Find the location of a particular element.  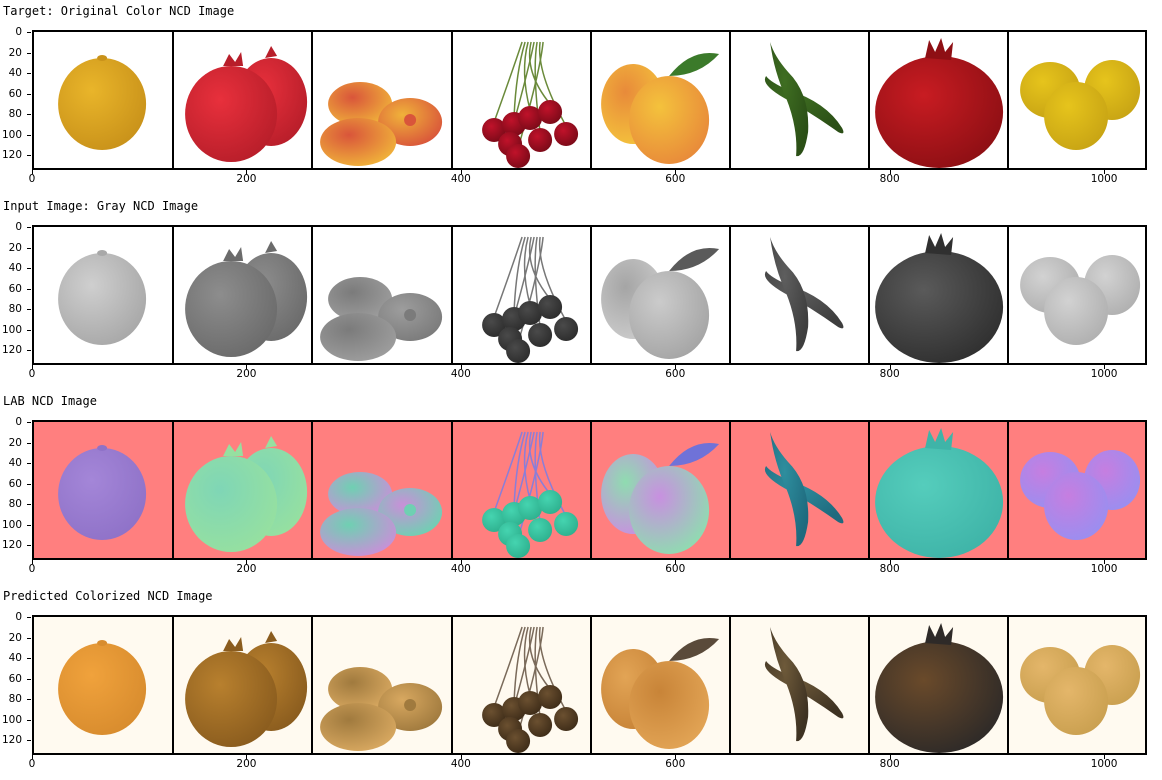

fruit-image-lemon is located at coordinates (103, 100).